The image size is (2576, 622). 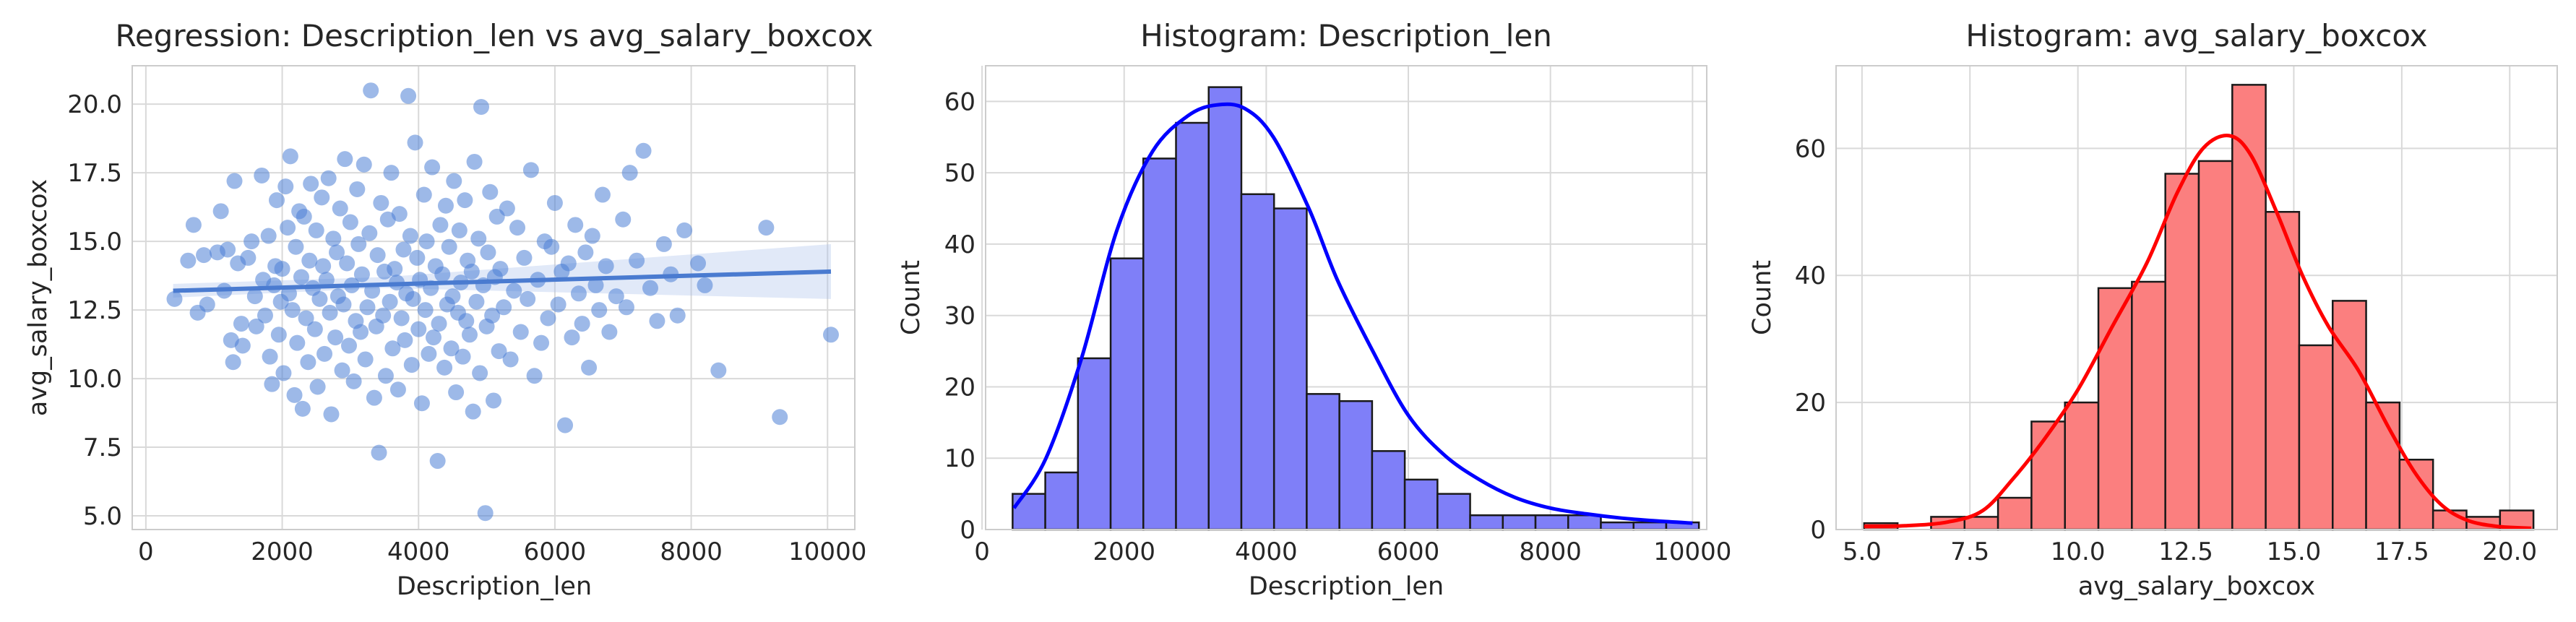 I want to click on y-axis-label: avg_salary_boxcox, so click(x=38, y=297).